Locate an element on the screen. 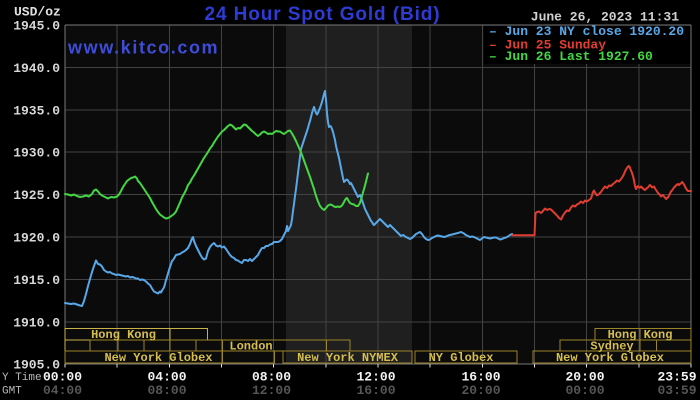  svg-text: Y Time is located at coordinates (22, 378).